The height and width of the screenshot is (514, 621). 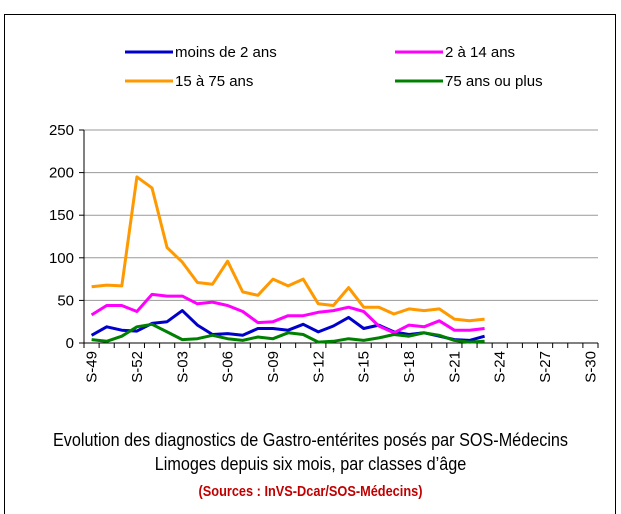 What do you see at coordinates (137, 367) in the screenshot?
I see `x-tick-label: S-52` at bounding box center [137, 367].